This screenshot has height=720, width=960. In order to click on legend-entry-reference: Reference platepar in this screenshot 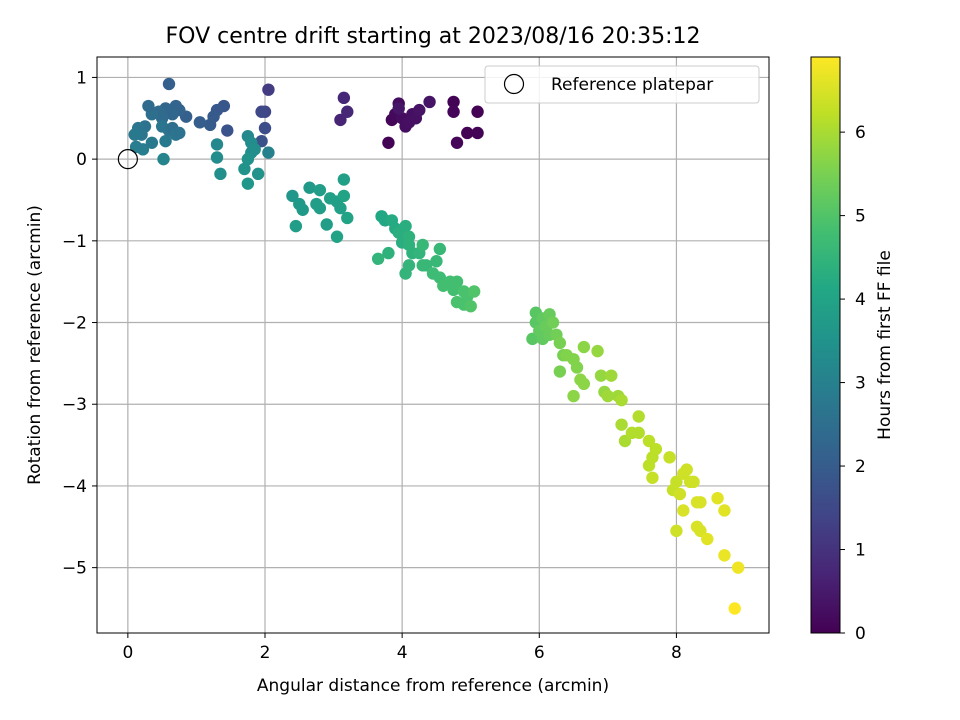, I will do `click(632, 85)`.